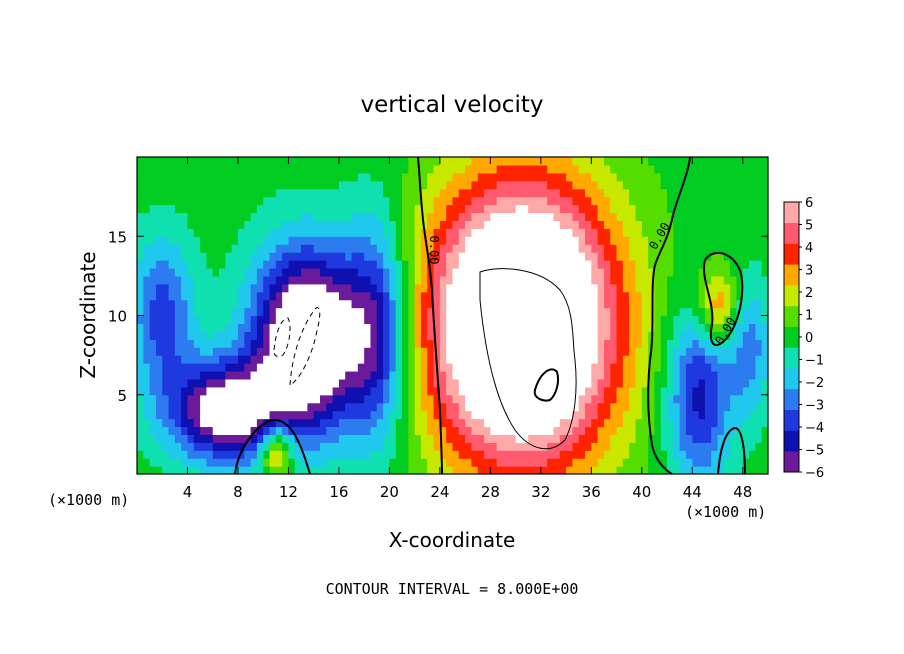  Describe the element at coordinates (814, 451) in the screenshot. I see `colorbar-tick-label: −5` at that location.